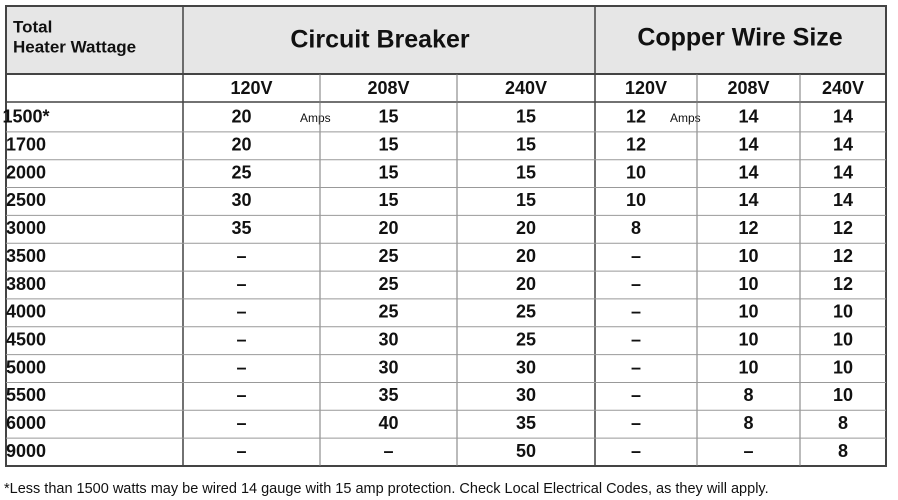 The width and height of the screenshot is (898, 500). Describe the element at coordinates (739, 38) in the screenshot. I see `group-title: Copper Wire Size` at that location.